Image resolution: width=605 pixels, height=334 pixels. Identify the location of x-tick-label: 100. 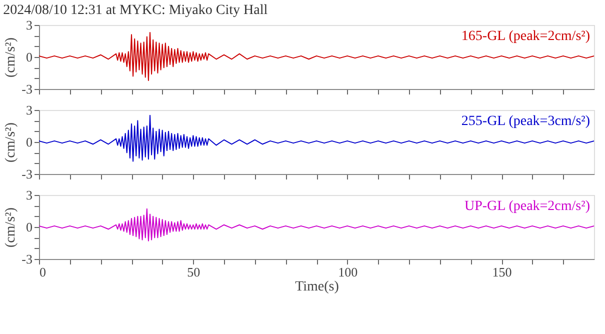
(348, 272).